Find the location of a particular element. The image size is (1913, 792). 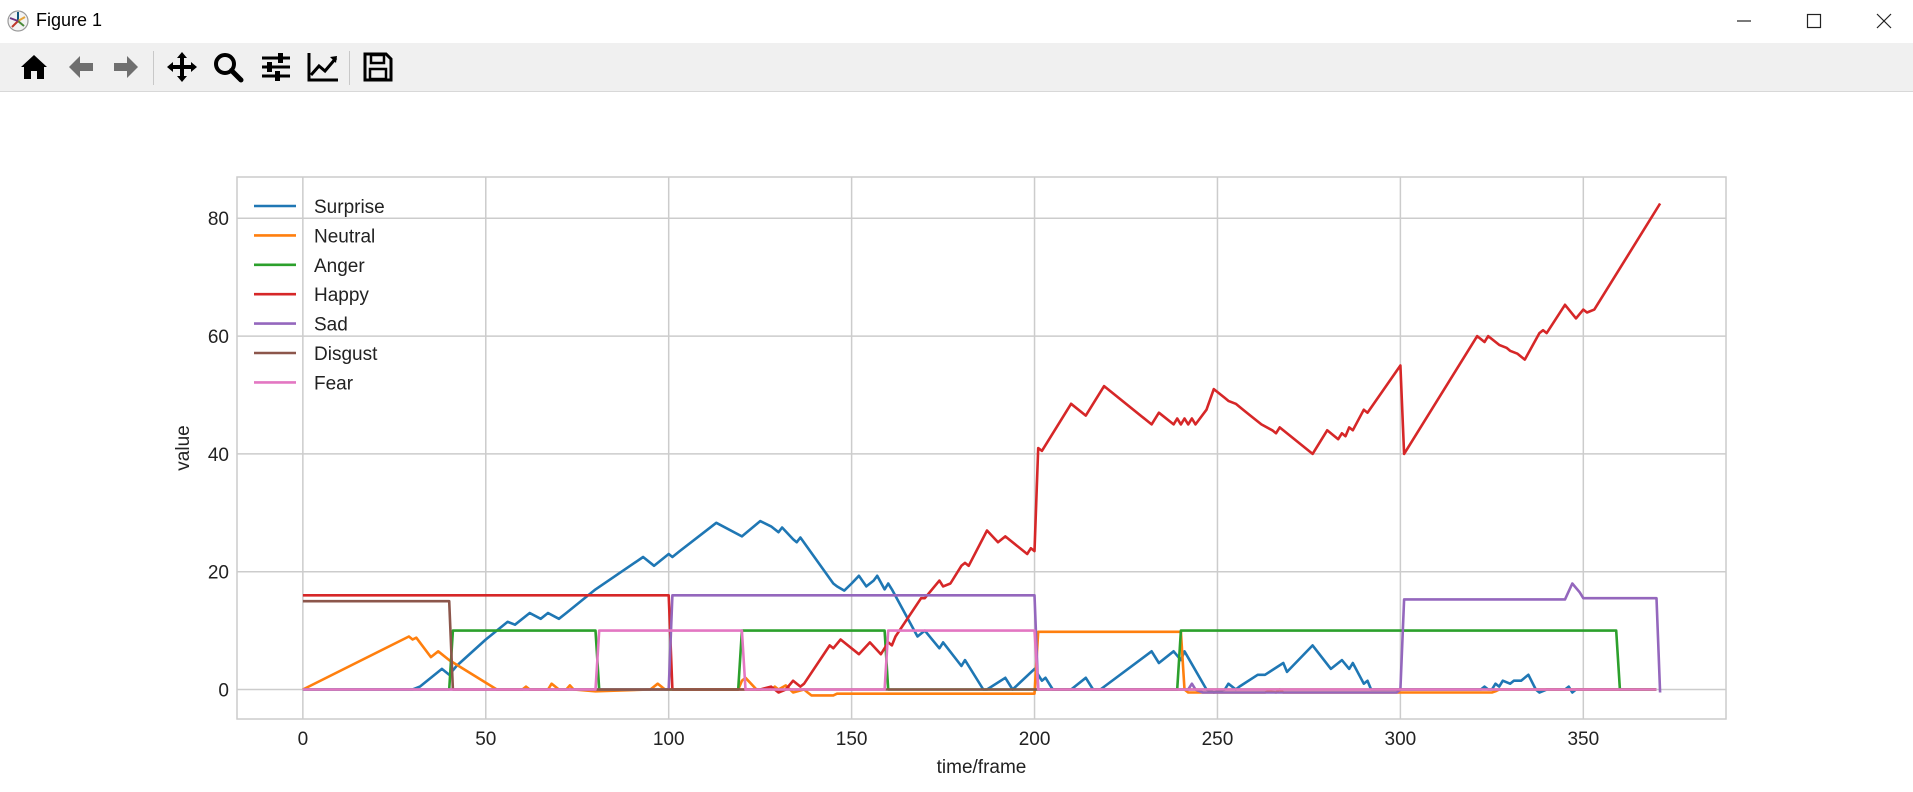

window-title: Figure 1 is located at coordinates (69, 20).